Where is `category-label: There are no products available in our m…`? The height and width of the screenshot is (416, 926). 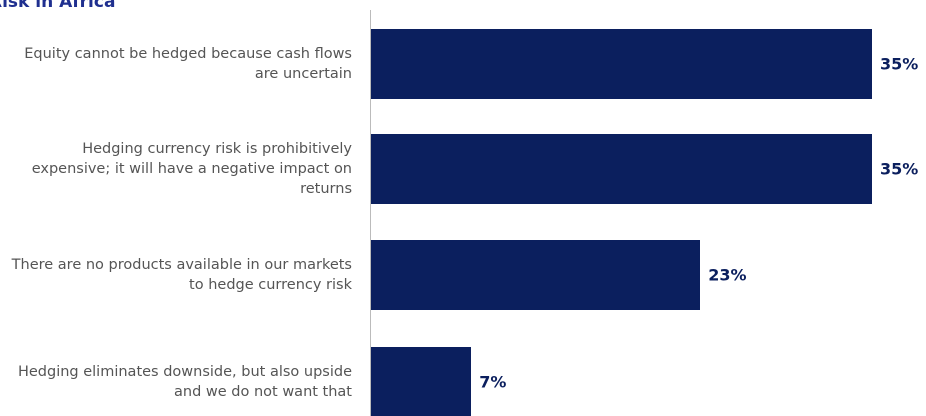 category-label: There are no products available in our m… is located at coordinates (181, 275).